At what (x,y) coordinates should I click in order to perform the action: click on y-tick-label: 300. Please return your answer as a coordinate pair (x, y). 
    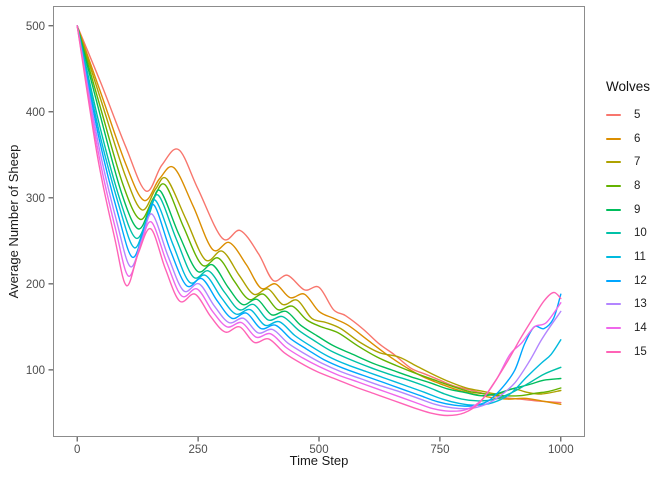
    Looking at the image, I should click on (35, 199).